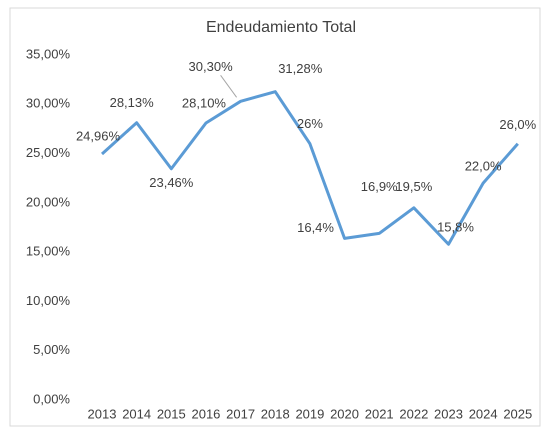  What do you see at coordinates (51, 398) in the screenshot?
I see `y-tick-label: 0,00%` at bounding box center [51, 398].